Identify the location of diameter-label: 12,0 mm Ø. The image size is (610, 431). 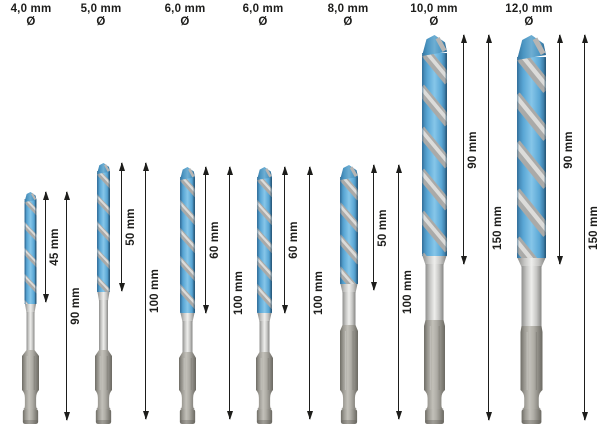
(528, 16).